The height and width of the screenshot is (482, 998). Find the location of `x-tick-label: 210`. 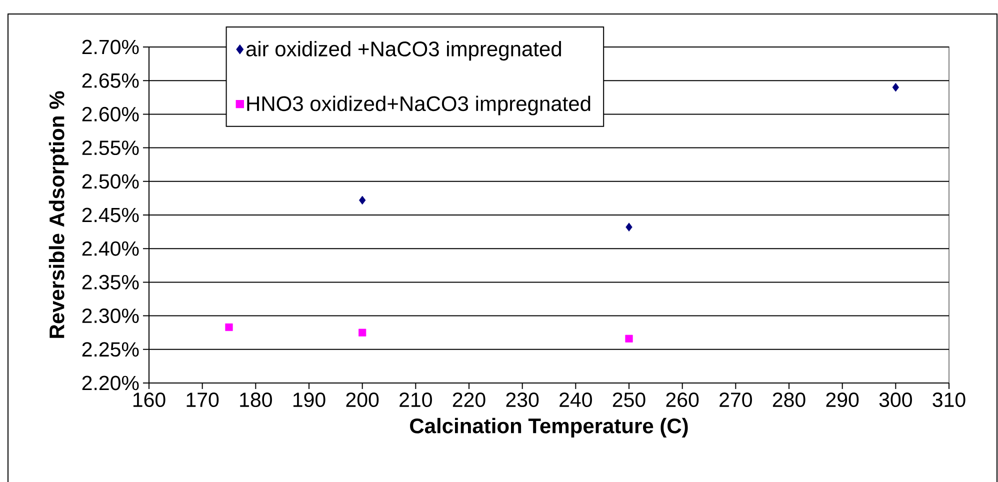

x-tick-label: 210 is located at coordinates (416, 400).